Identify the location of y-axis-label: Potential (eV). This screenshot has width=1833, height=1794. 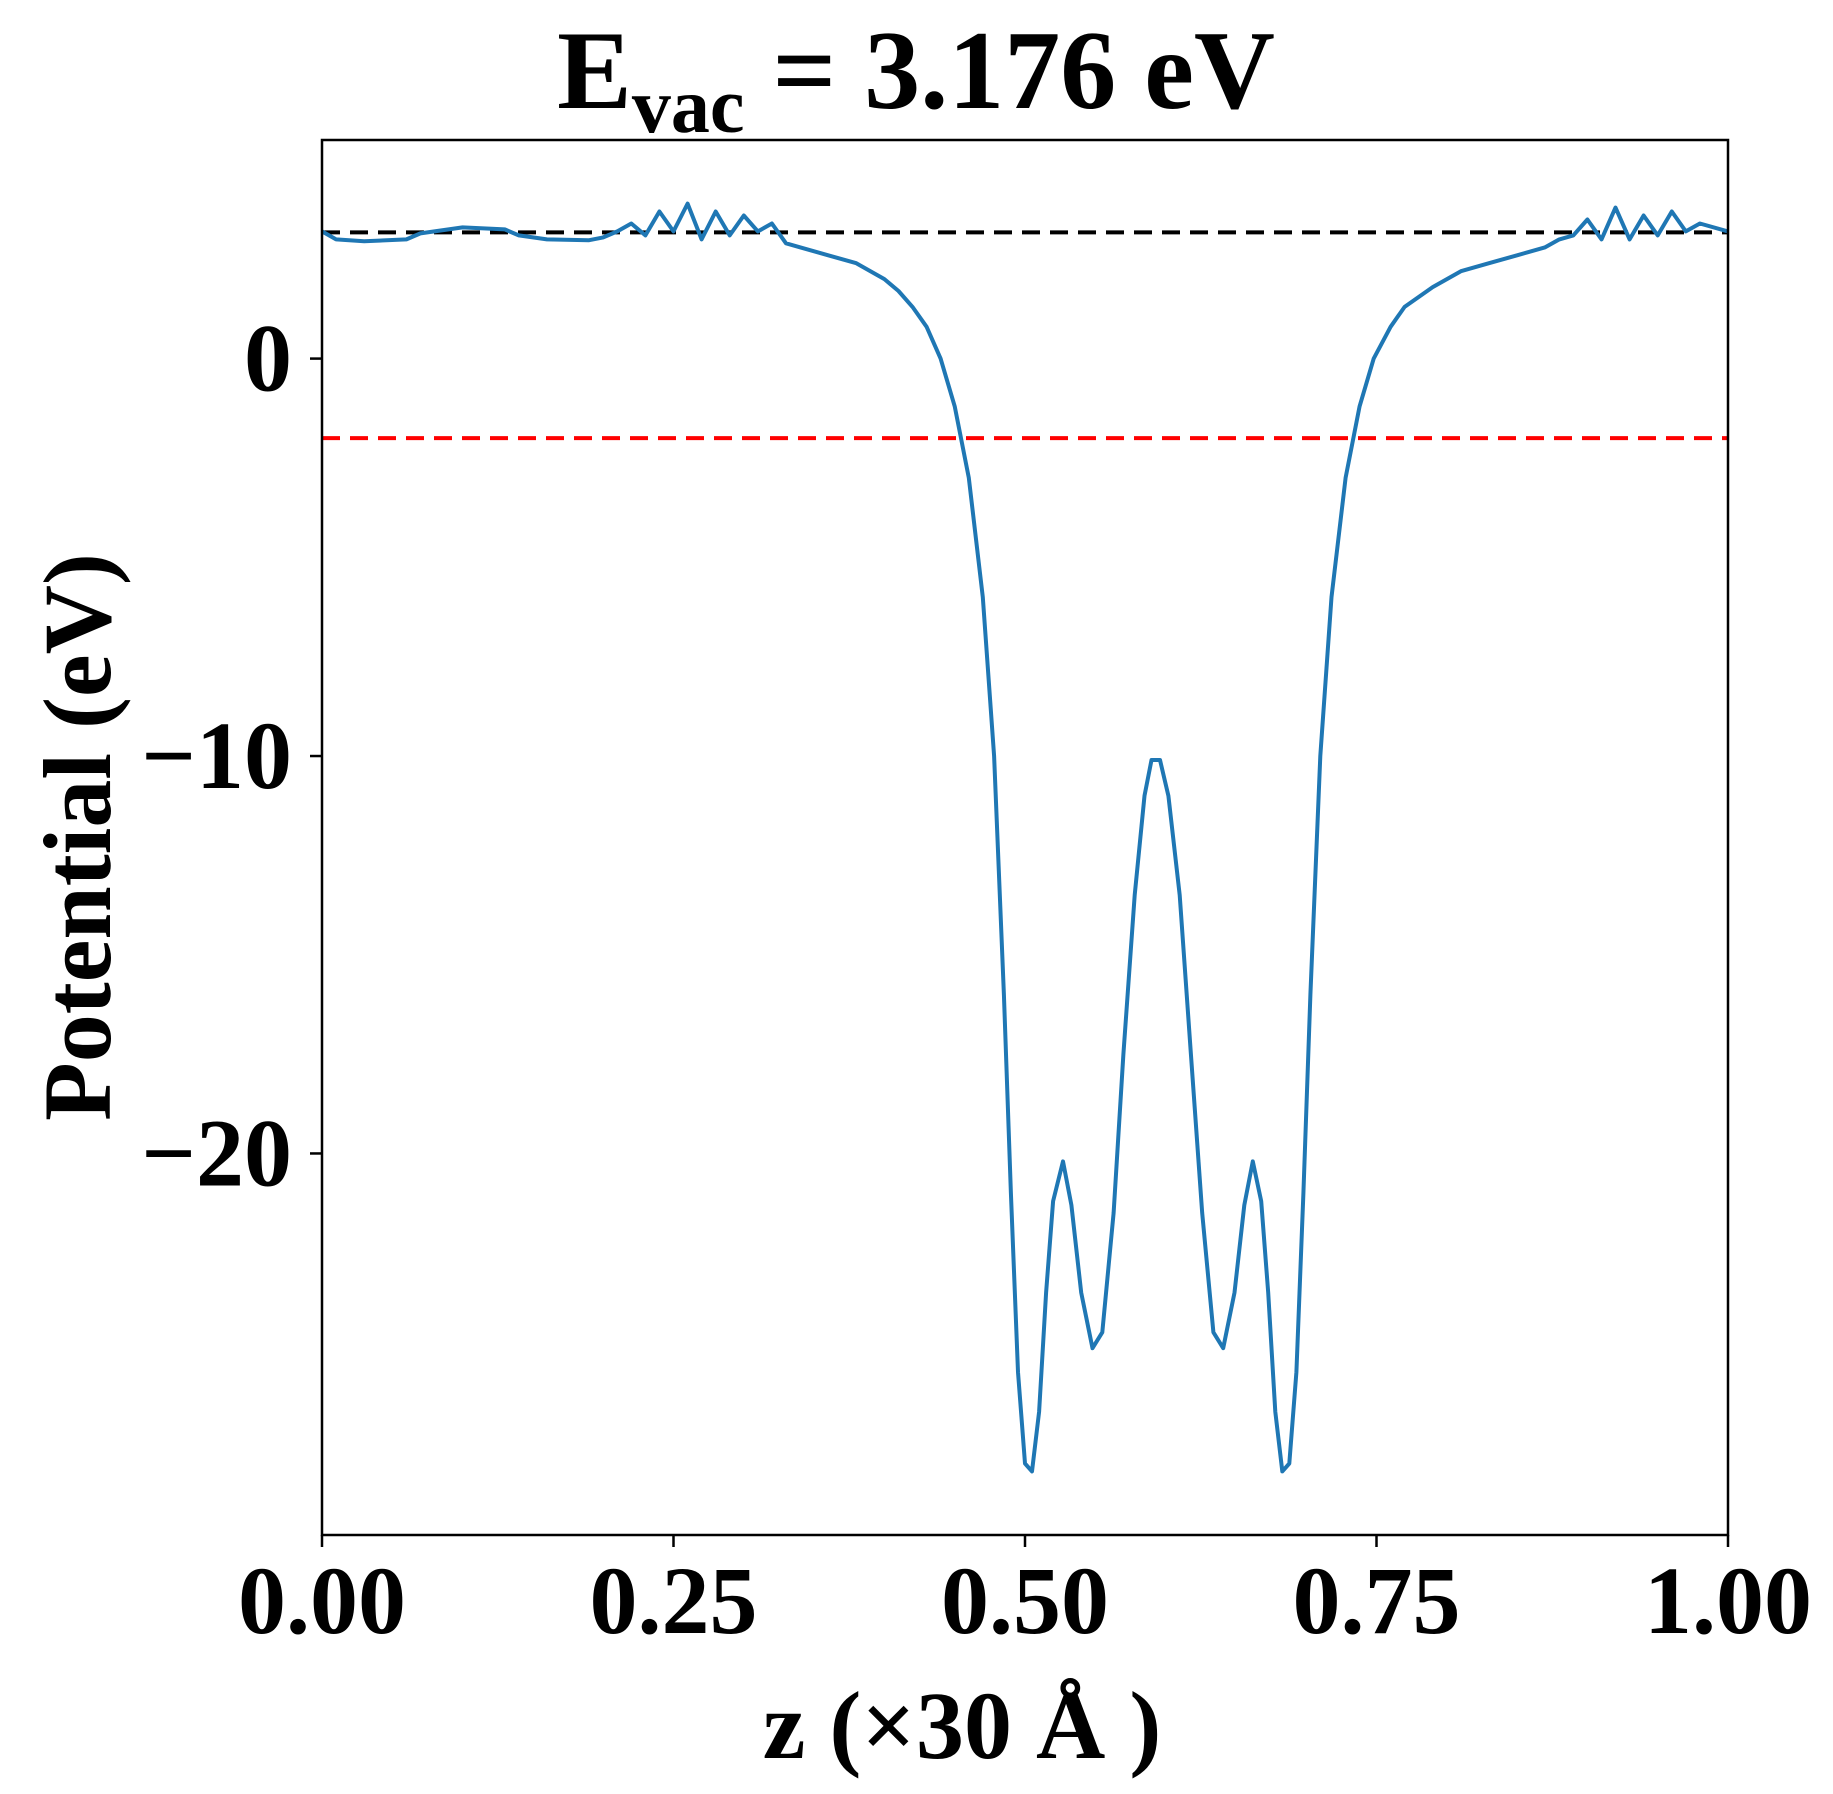
(77, 837).